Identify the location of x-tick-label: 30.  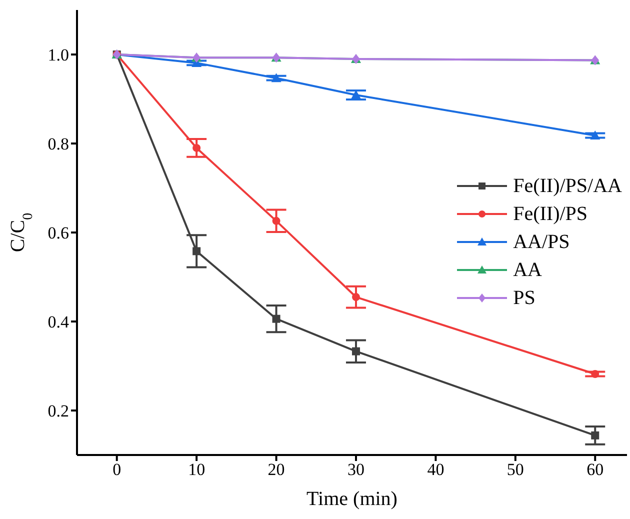
(355, 470).